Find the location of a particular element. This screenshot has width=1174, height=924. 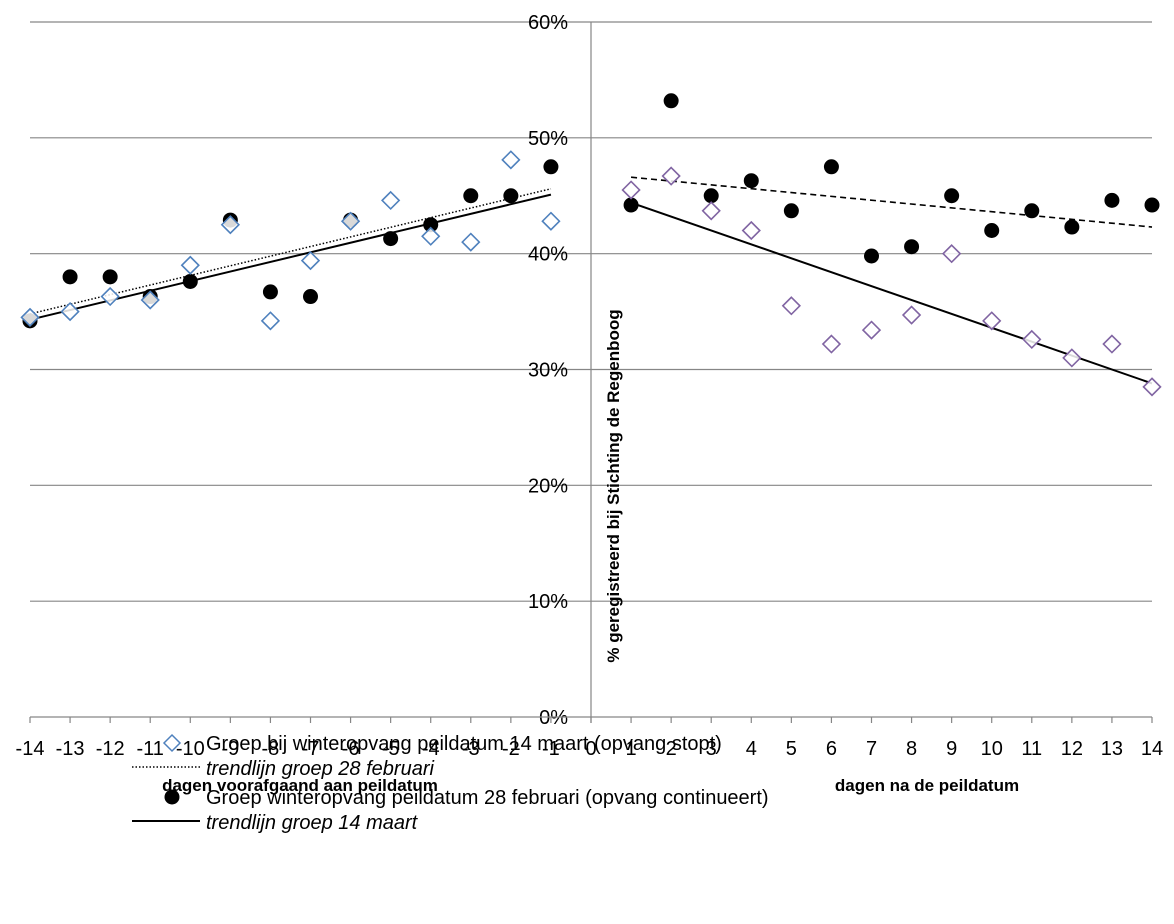

x-tick-label: -10 is located at coordinates (190, 749).